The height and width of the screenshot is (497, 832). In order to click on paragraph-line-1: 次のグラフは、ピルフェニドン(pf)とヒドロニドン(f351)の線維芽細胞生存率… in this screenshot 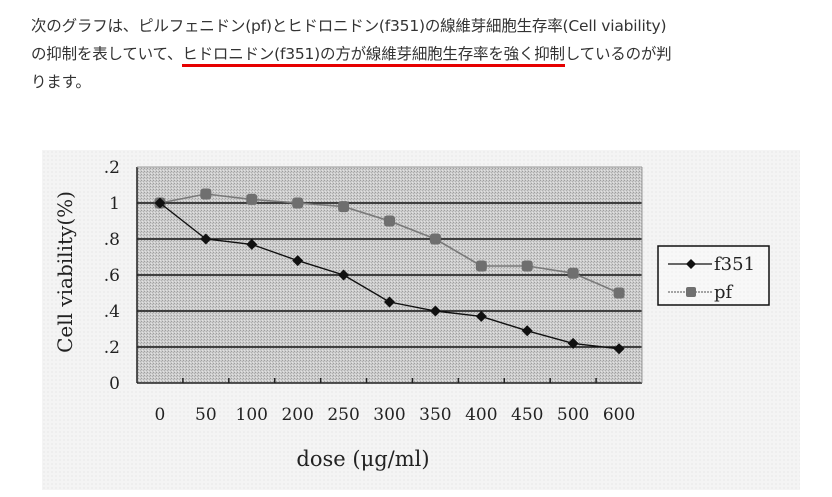, I will do `click(349, 26)`.